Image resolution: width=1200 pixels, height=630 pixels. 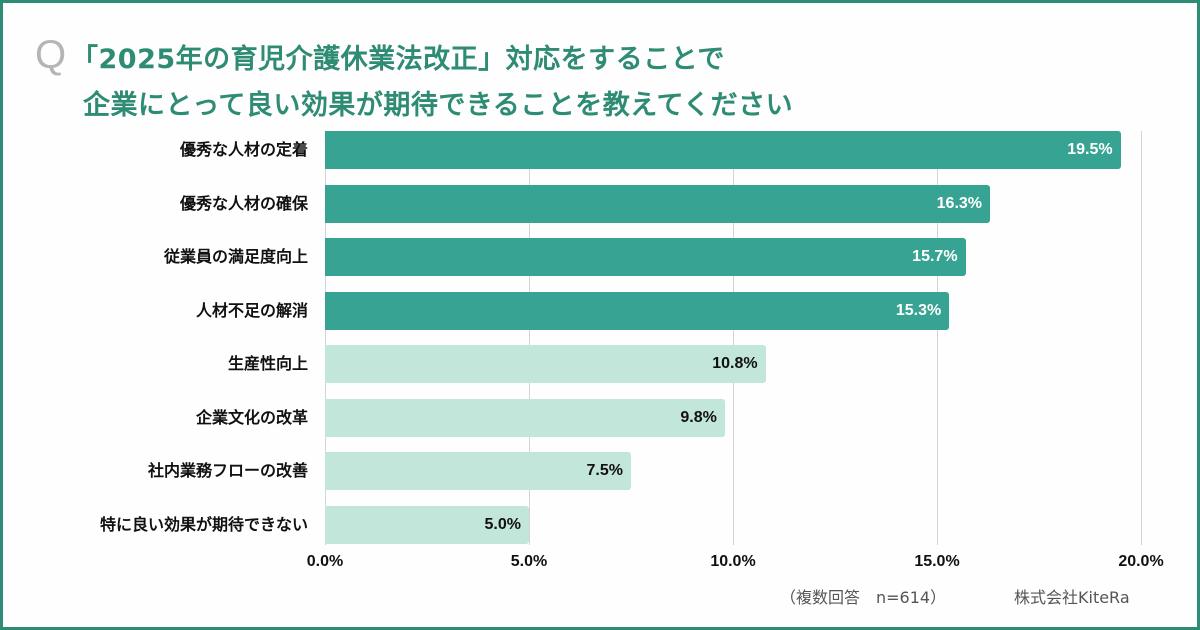 I want to click on category-label: 人材不足の解消, so click(x=251, y=310).